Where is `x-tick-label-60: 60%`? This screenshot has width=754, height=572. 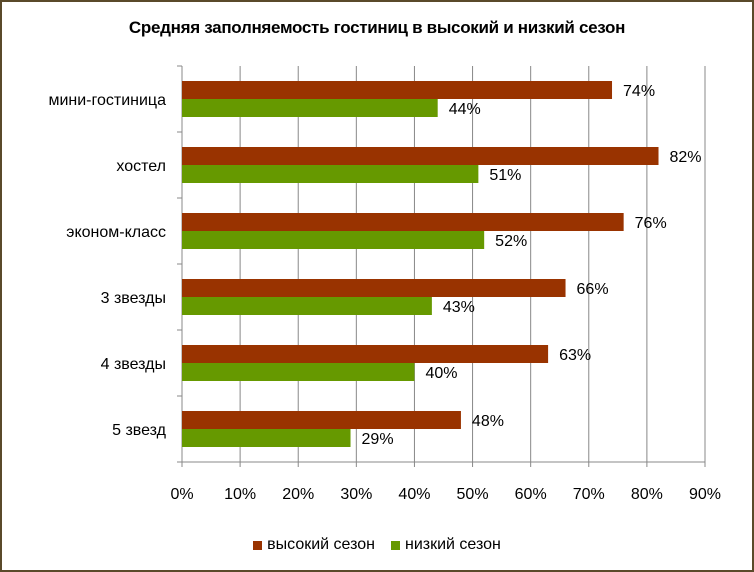
x-tick-label-60: 60% is located at coordinates (531, 494).